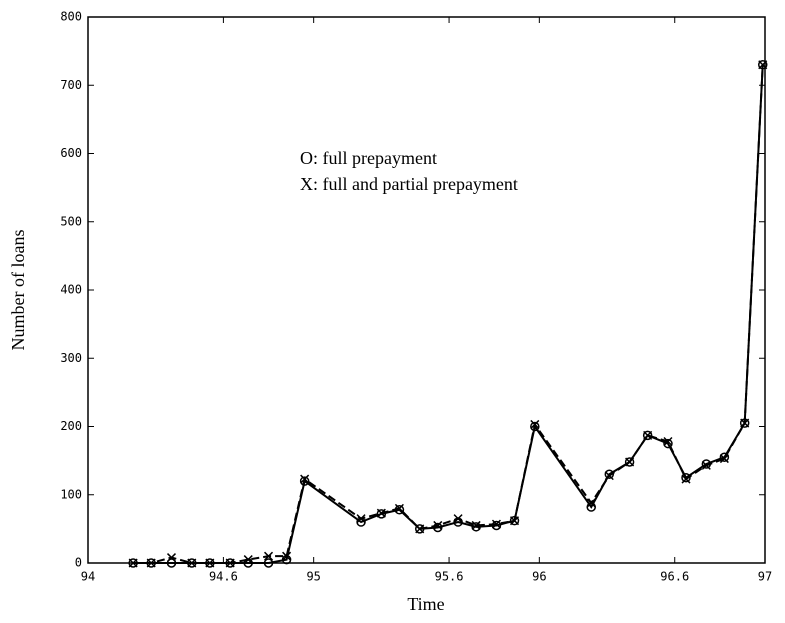 This screenshot has height=623, width=785. I want to click on annotation: X: full and partial prepayment, so click(409, 184).